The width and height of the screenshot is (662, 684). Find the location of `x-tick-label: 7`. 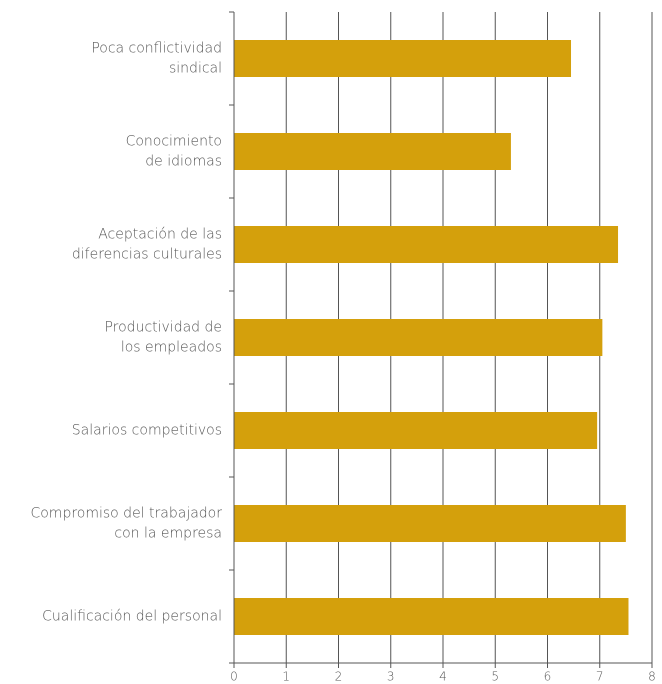

x-tick-label: 7 is located at coordinates (600, 677).